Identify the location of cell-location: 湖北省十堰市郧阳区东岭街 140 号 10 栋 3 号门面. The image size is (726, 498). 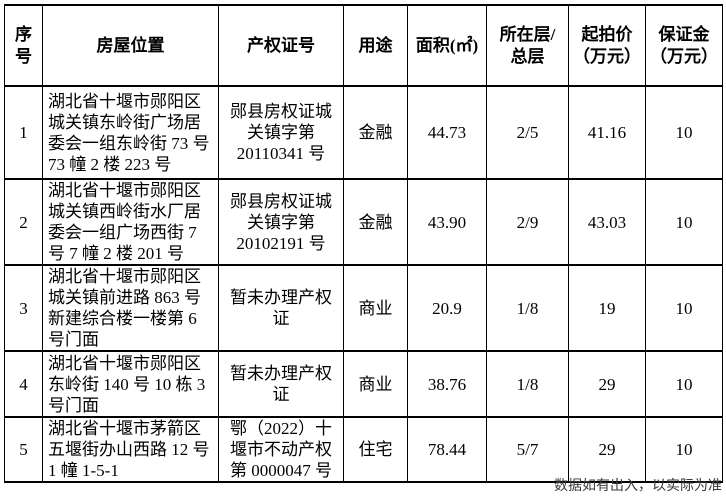
(130, 384).